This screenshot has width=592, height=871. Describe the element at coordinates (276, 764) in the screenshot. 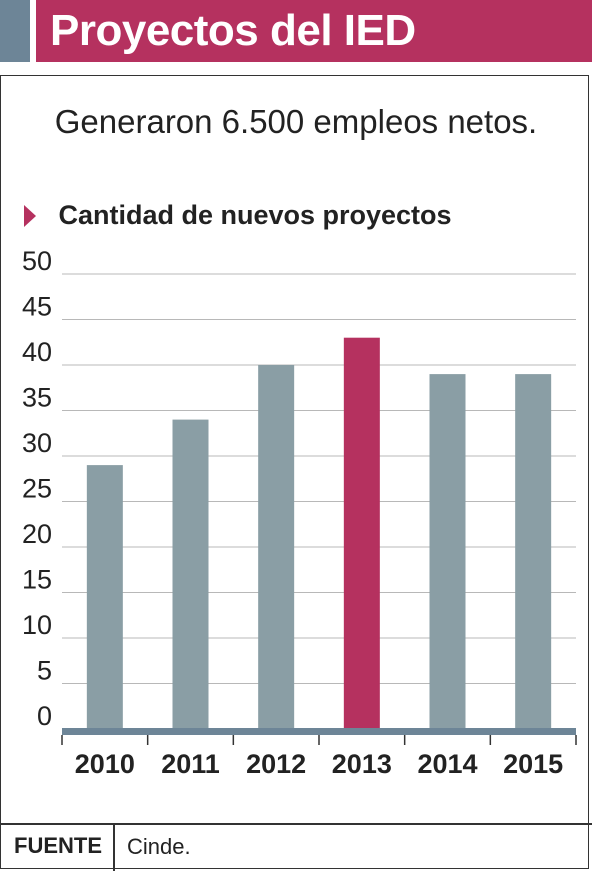

I see `x-tick-label: 2012` at that location.